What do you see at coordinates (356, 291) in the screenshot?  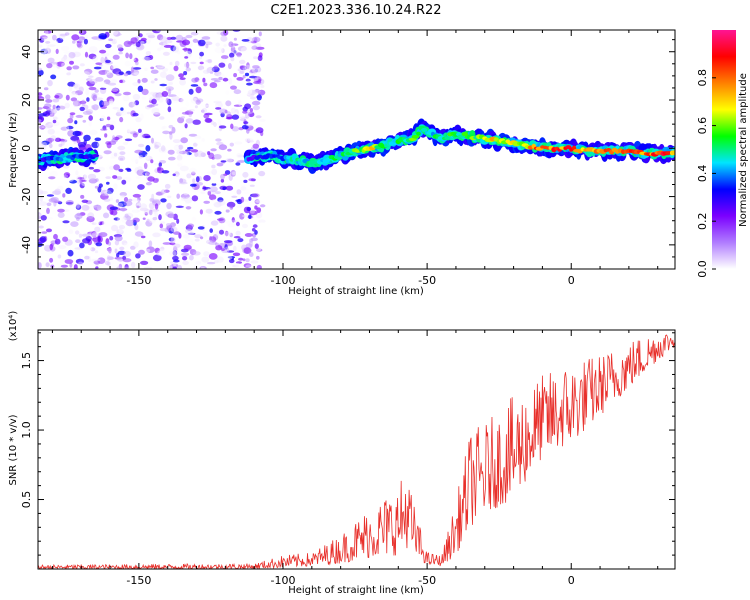 I see `spectrogram-xlabel: Height of straight line (km)` at bounding box center [356, 291].